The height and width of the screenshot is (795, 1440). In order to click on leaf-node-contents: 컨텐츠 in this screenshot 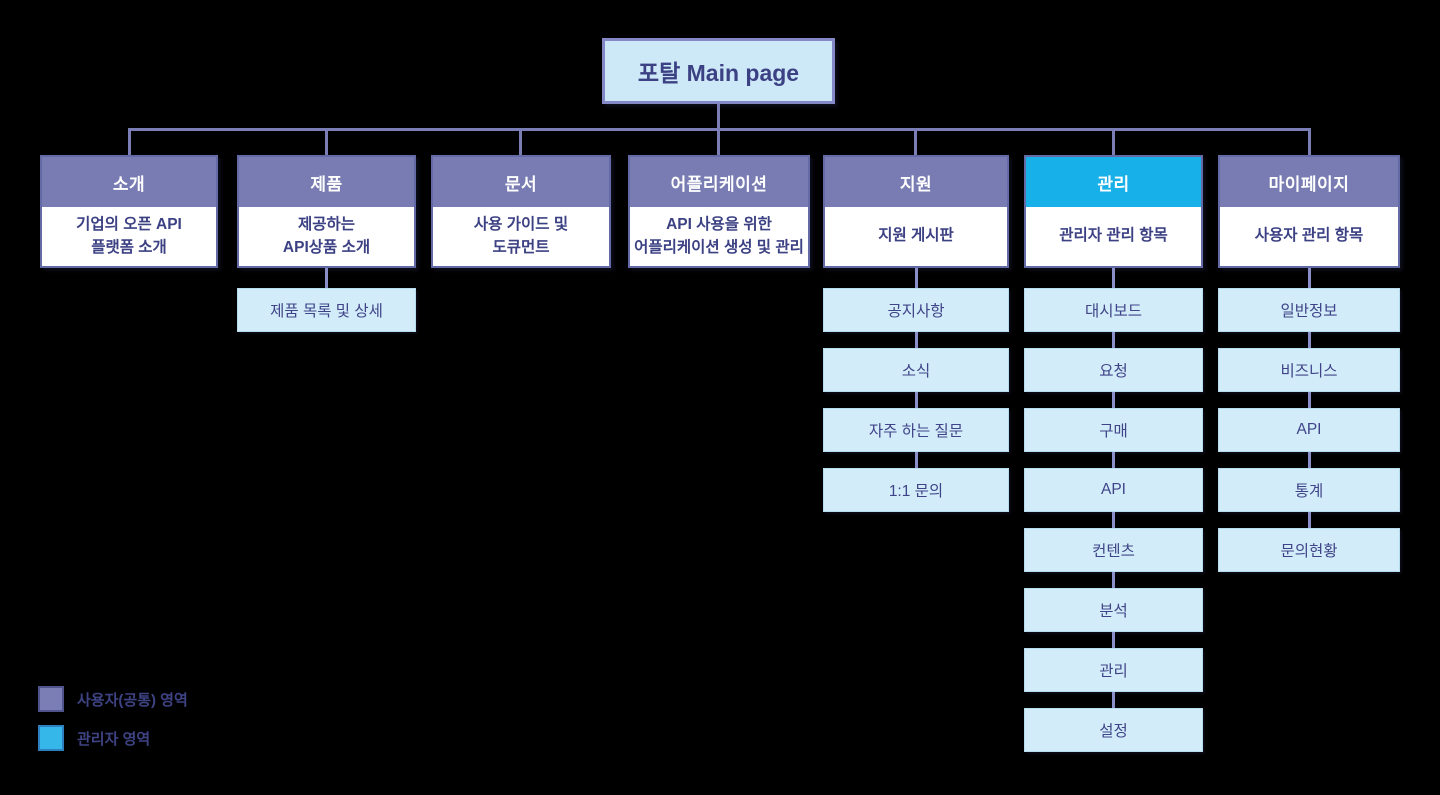, I will do `click(1113, 550)`.